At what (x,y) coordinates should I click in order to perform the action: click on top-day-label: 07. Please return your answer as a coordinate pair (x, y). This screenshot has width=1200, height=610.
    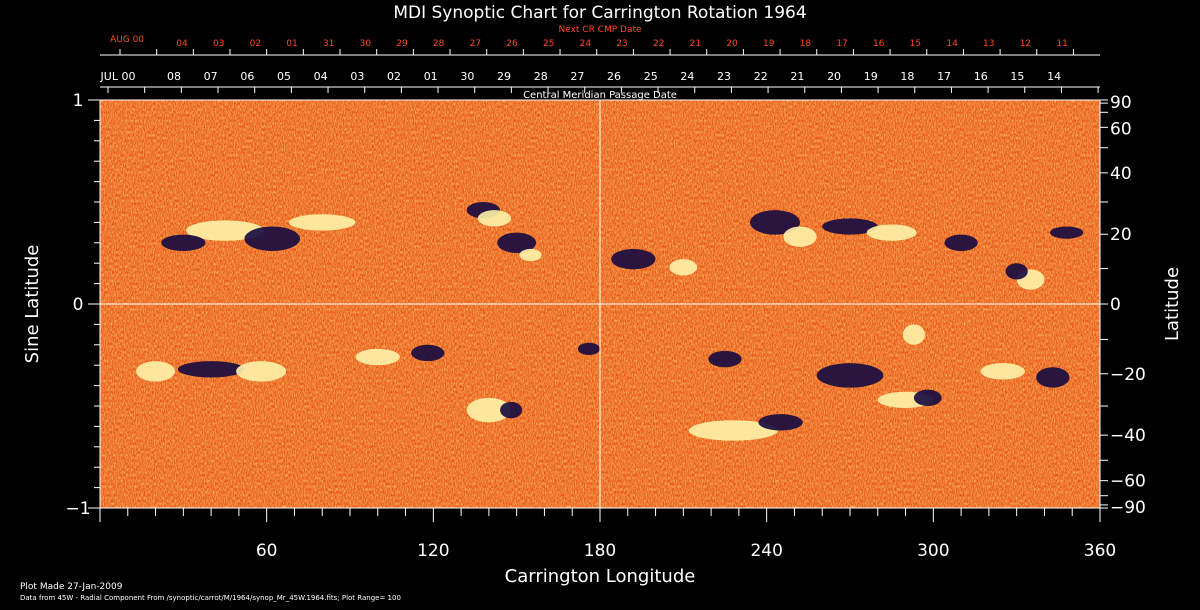
    Looking at the image, I should click on (211, 76).